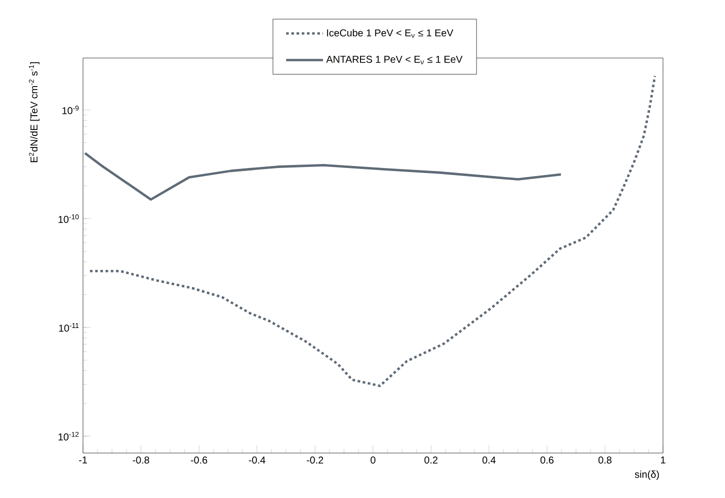 This screenshot has width=725, height=498. What do you see at coordinates (646, 475) in the screenshot?
I see `x-axis-title: sin(δ)` at bounding box center [646, 475].